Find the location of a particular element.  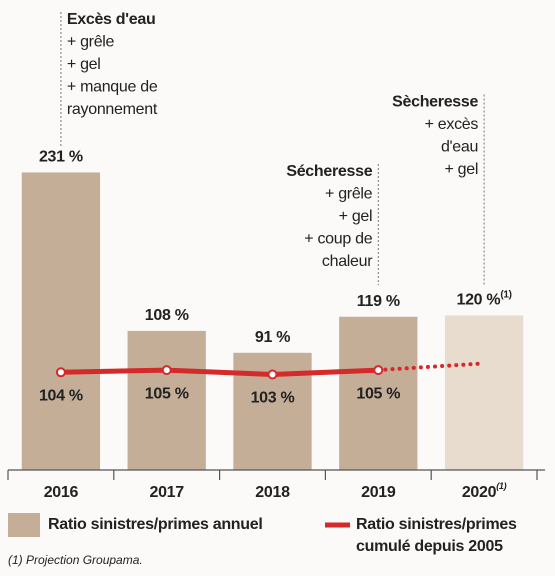

value-label: 231 % is located at coordinates (61, 157).